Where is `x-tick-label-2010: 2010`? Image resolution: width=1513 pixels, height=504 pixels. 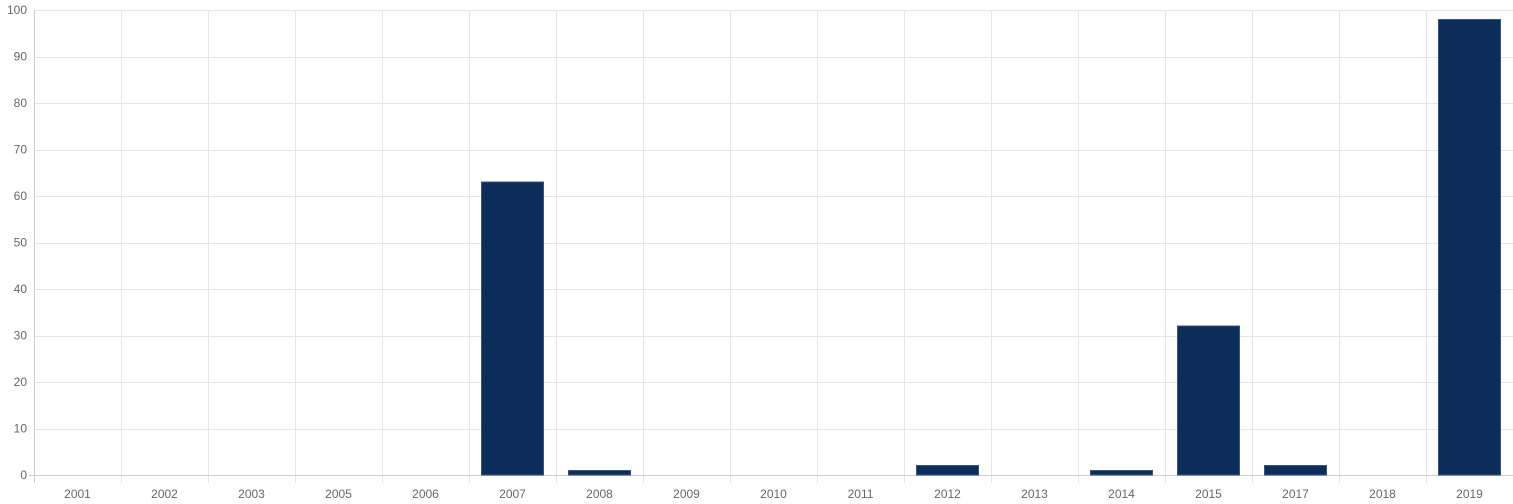 x-tick-label-2010: 2010 is located at coordinates (773, 494).